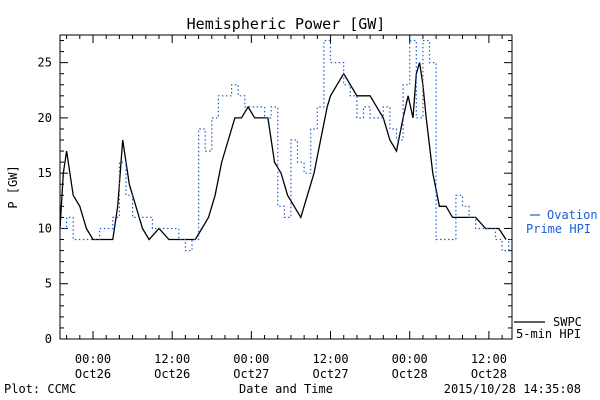 Image resolution: width=600 pixels, height=400 pixels. What do you see at coordinates (286, 389) in the screenshot?
I see `x-axis-label: Date and Time` at bounding box center [286, 389].